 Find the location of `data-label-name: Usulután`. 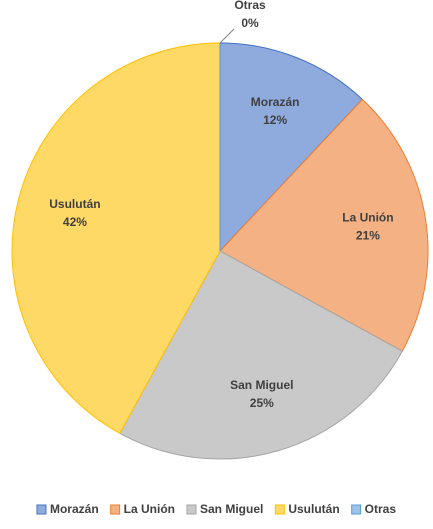

data-label-name: Usulután is located at coordinates (74, 204).